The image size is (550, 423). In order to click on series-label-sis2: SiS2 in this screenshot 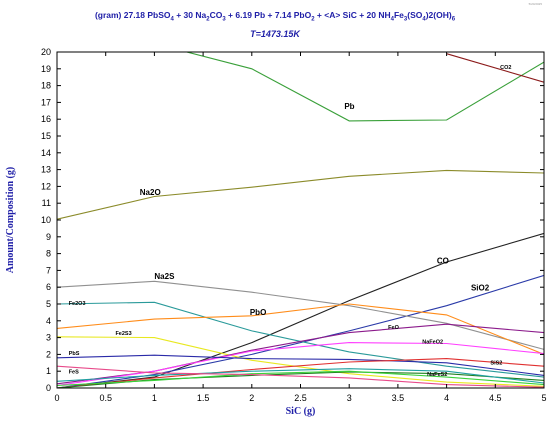, I will do `click(496, 363)`.